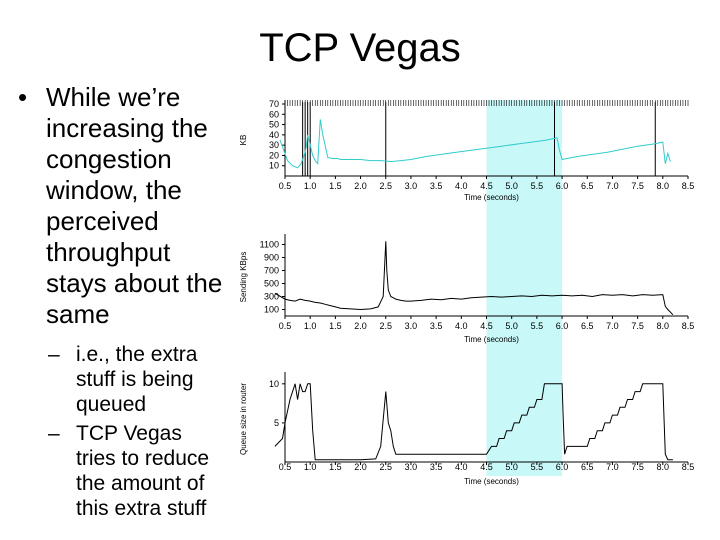  Describe the element at coordinates (271, 271) in the screenshot. I see `y-tick-label: 700` at that location.